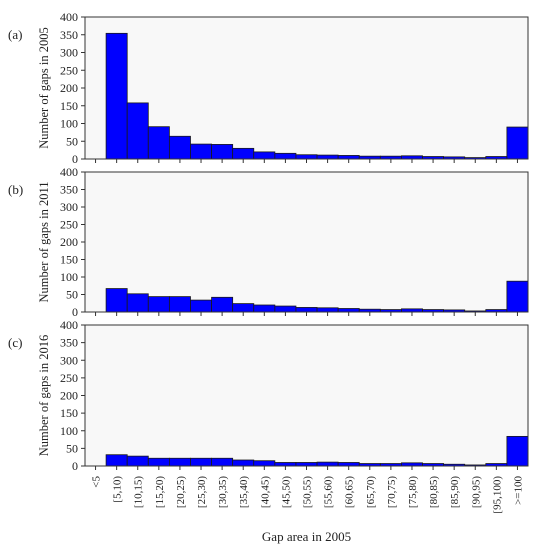  I want to click on xtick-label: [5,10), so click(118, 489).